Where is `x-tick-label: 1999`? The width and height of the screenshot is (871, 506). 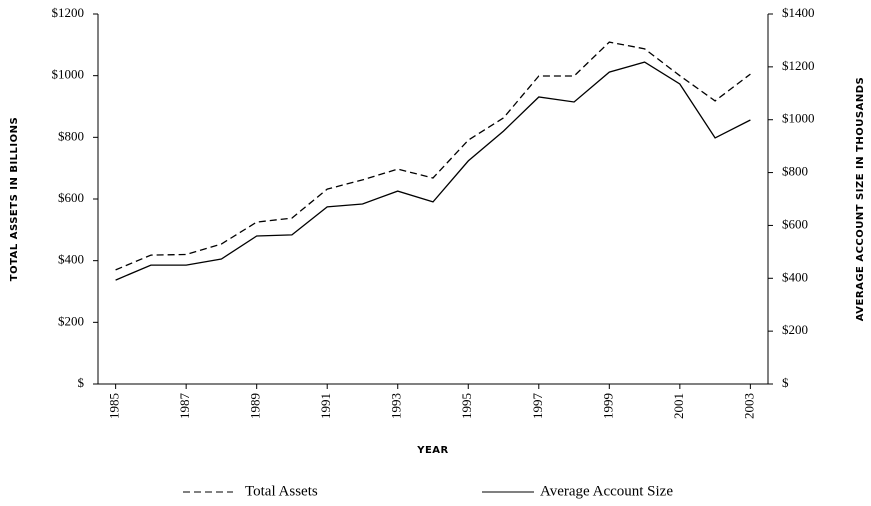
x-tick-label: 1999 is located at coordinates (607, 406).